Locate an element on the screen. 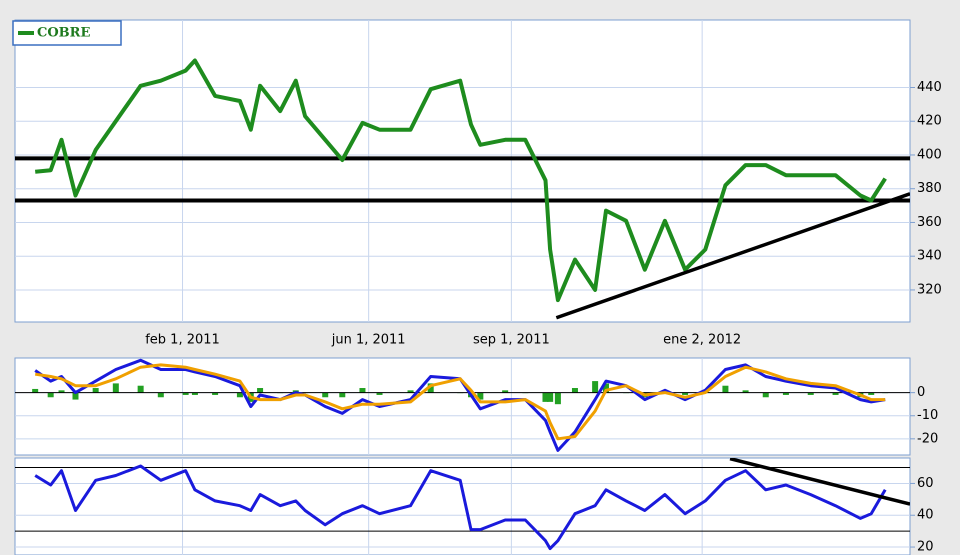  y-tick-label: 360 is located at coordinates (929, 222).